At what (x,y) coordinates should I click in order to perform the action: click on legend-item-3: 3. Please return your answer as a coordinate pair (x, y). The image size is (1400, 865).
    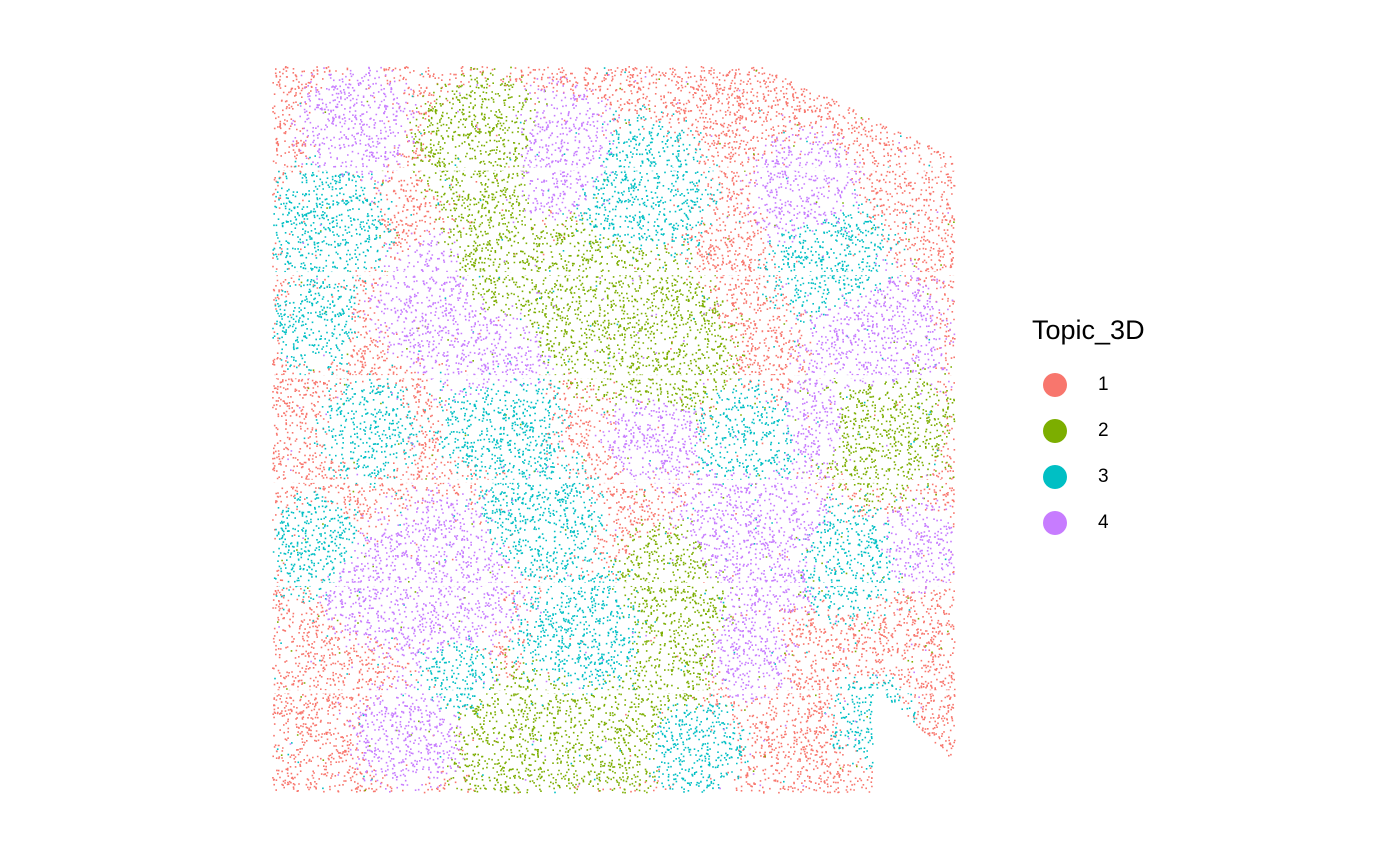
    Looking at the image, I should click on (1132, 477).